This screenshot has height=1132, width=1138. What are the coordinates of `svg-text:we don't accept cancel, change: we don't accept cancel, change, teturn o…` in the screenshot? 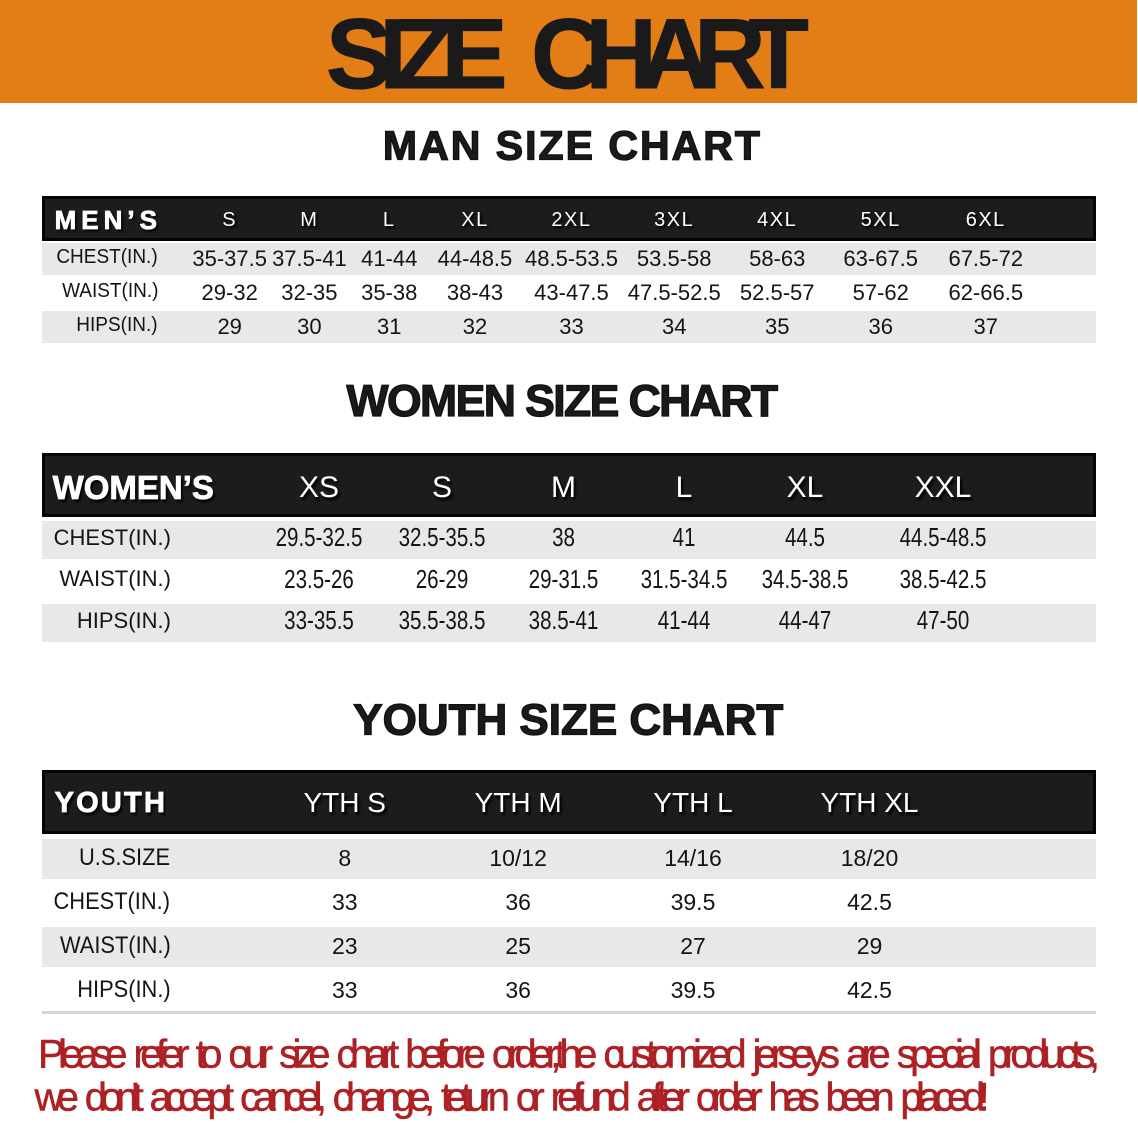 It's located at (512, 1097).